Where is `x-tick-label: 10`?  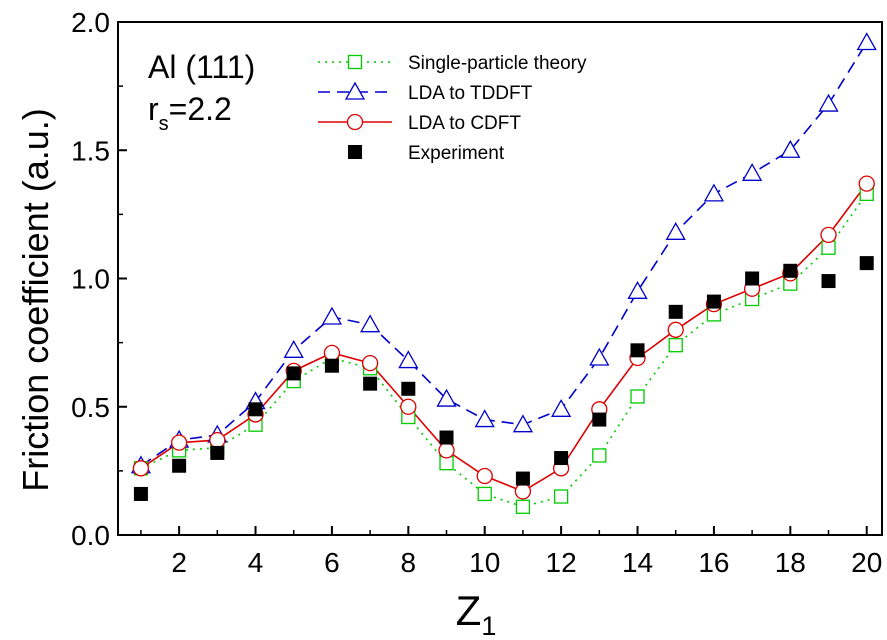
x-tick-label: 10 is located at coordinates (484, 562).